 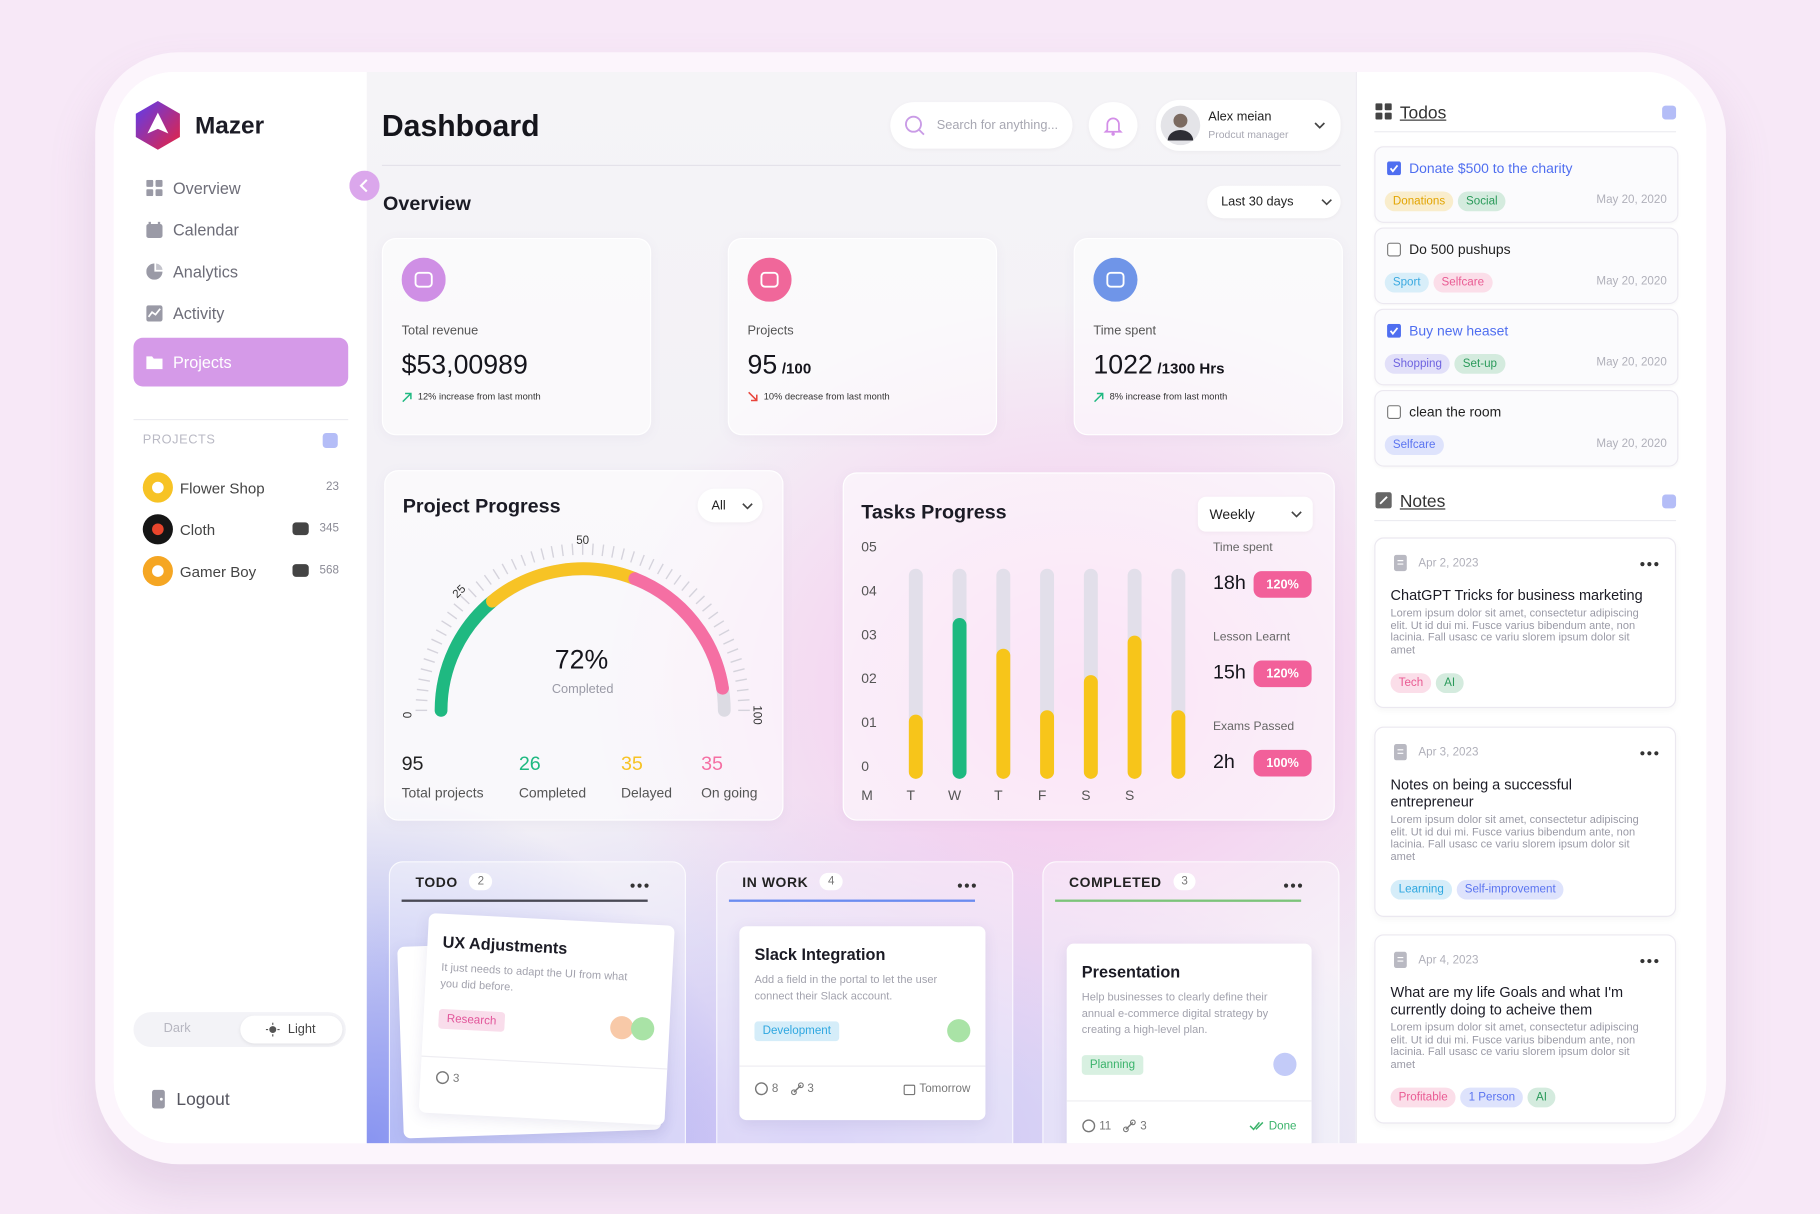 What do you see at coordinates (1232, 514) in the screenshot?
I see `tasks-filter-label: Weekly` at bounding box center [1232, 514].